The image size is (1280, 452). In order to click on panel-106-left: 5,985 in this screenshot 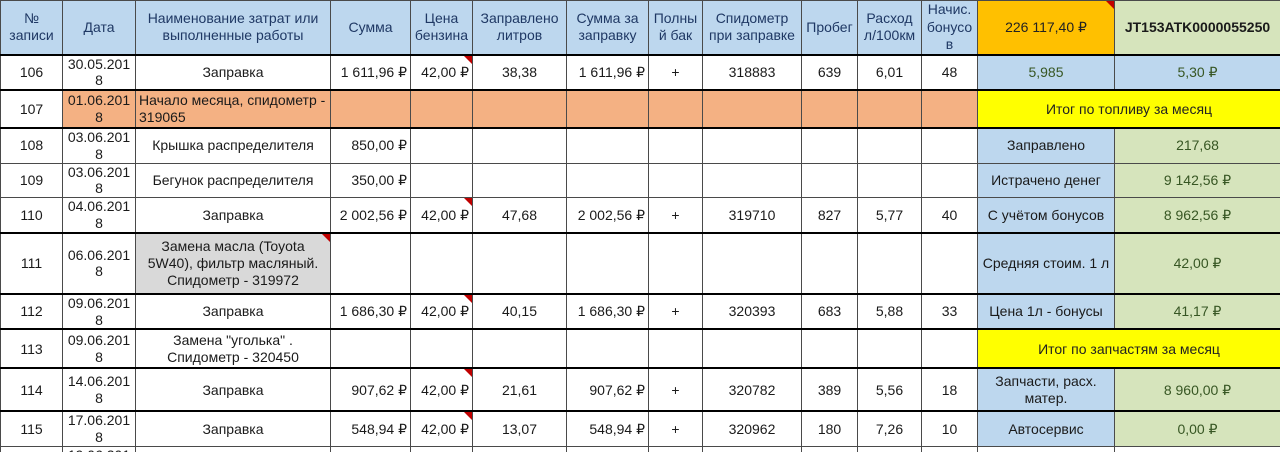, I will do `click(1046, 73)`.